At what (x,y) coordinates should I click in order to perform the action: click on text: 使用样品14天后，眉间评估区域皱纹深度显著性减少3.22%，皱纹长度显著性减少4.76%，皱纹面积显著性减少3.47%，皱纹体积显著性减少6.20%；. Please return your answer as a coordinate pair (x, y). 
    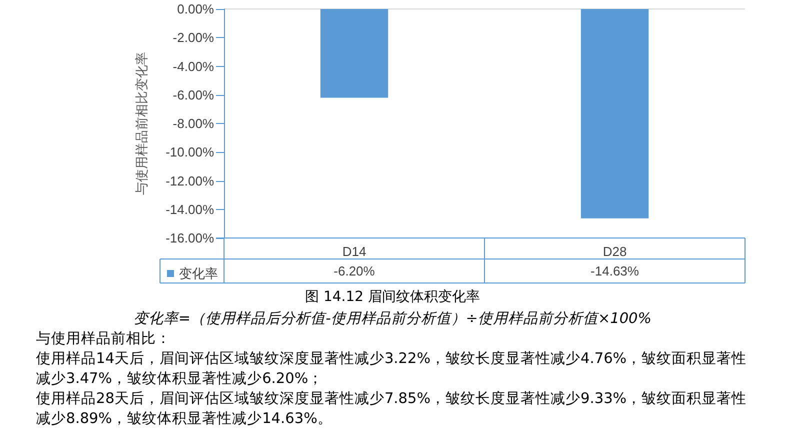
    Looking at the image, I should click on (392, 369).